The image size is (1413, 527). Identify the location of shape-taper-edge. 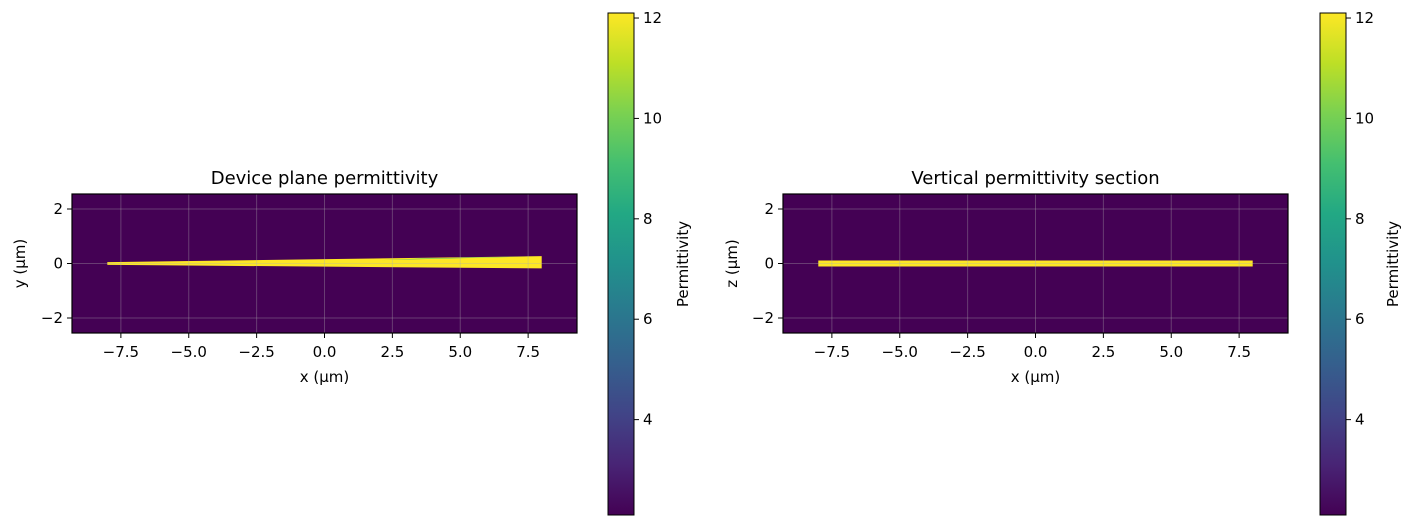
(460, 258).